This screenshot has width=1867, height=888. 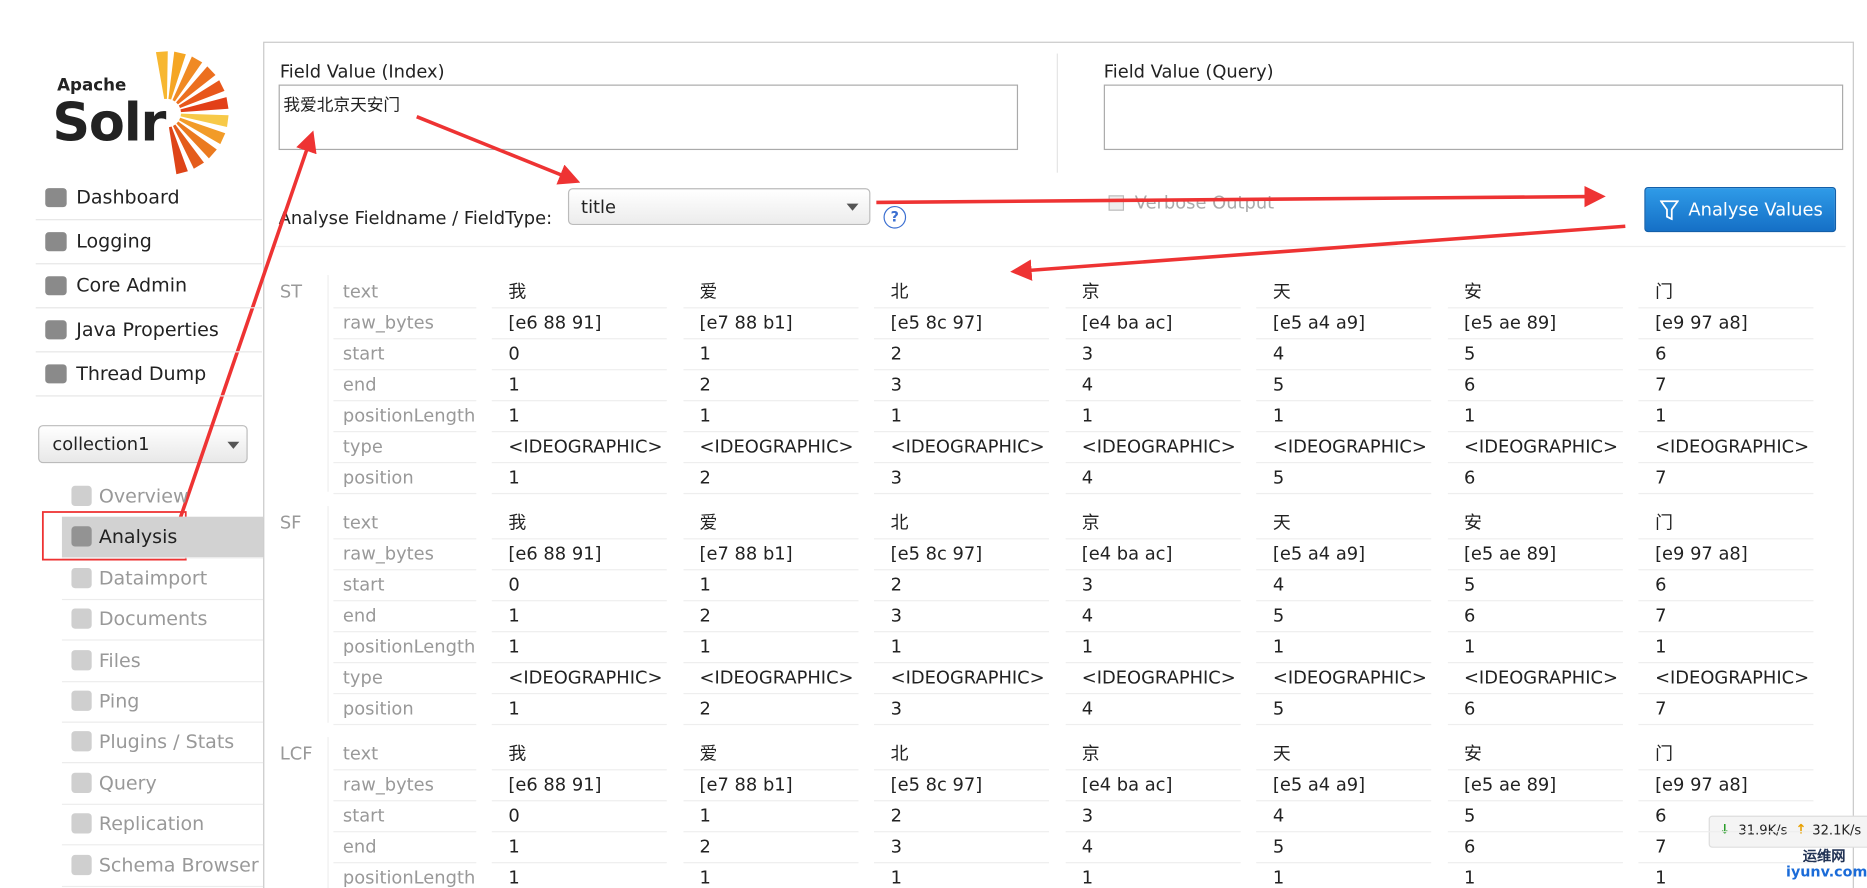 What do you see at coordinates (362, 677) in the screenshot?
I see `attr-name: type` at bounding box center [362, 677].